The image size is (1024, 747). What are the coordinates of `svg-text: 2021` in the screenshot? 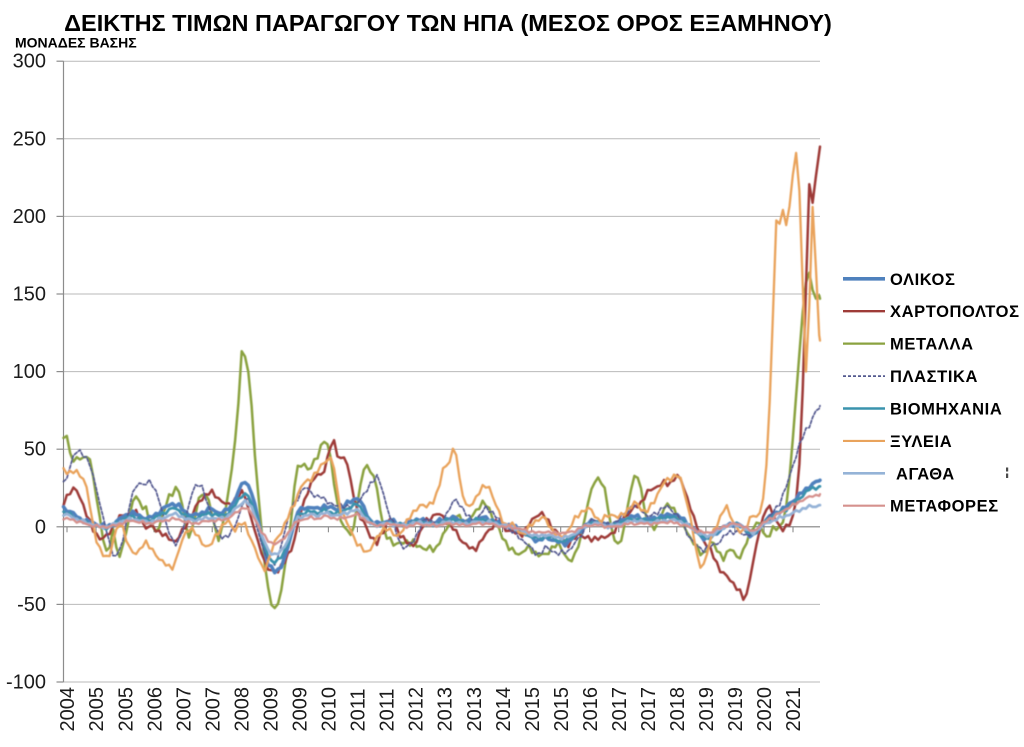 It's located at (794, 709).